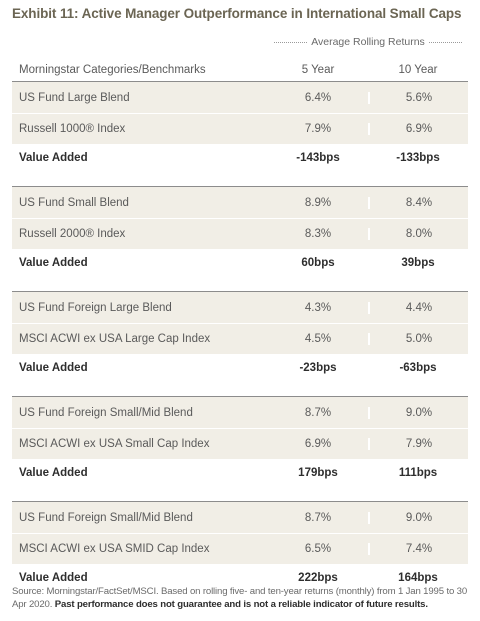  Describe the element at coordinates (240, 157) in the screenshot. I see `value-added-row: Value Added -143bps -133bps` at that location.